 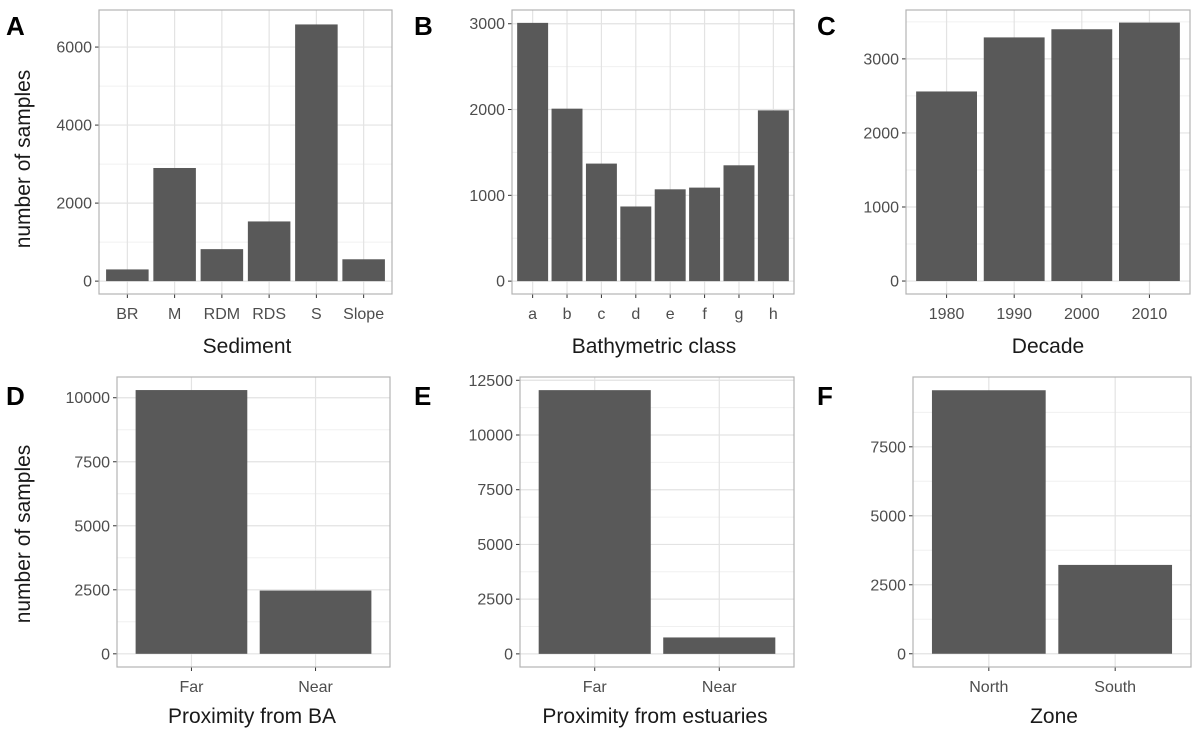 I want to click on panel-letter: A, so click(x=15, y=26).